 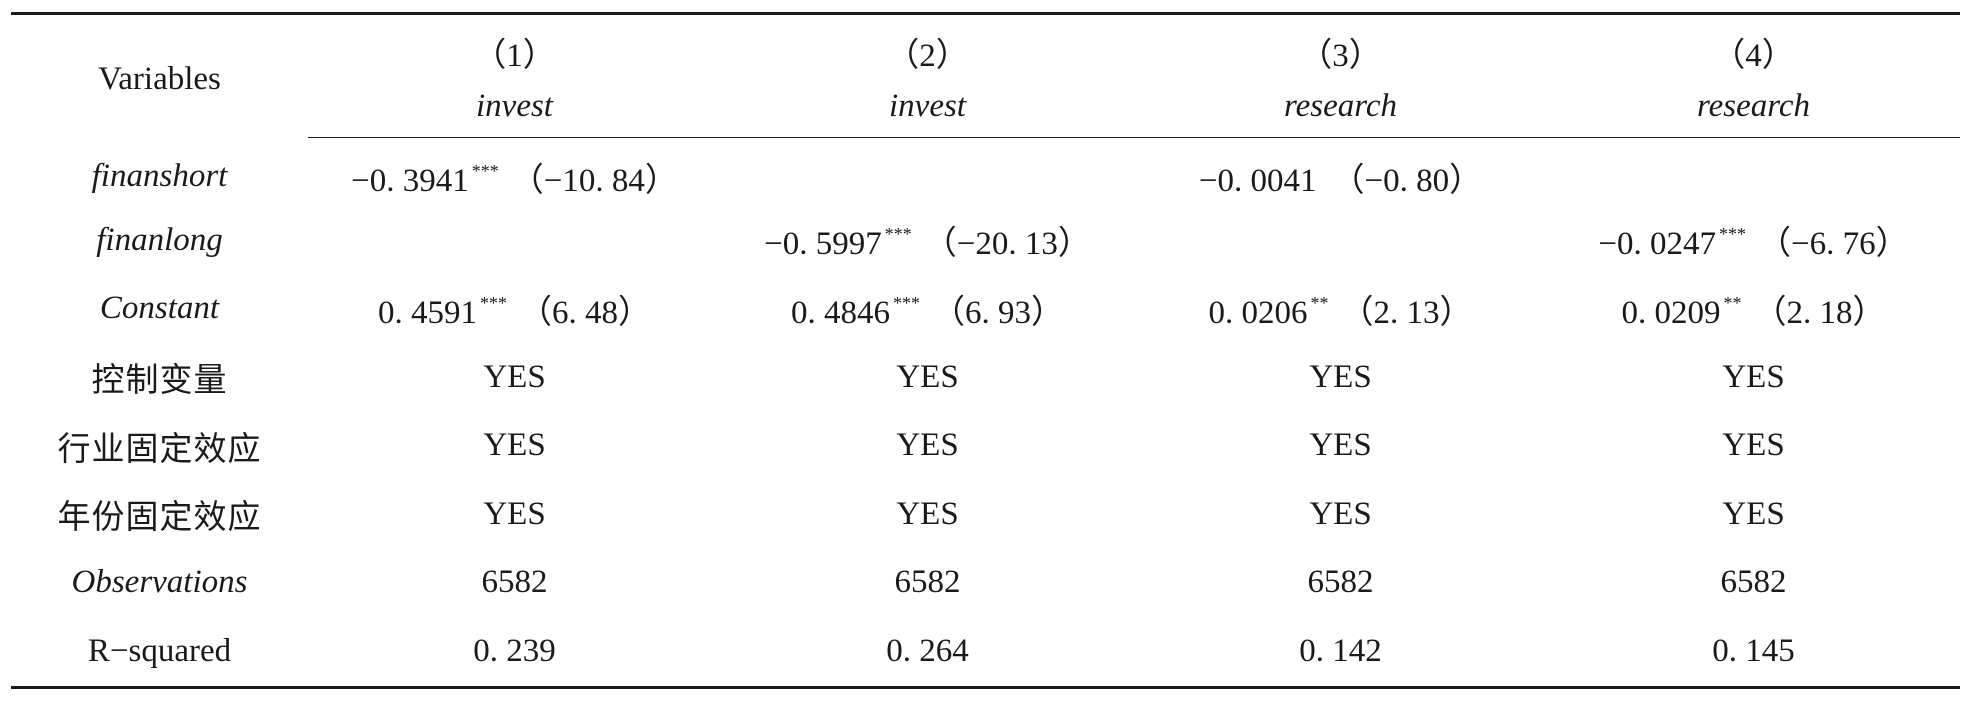 I want to click on coefficient-cell: 0. 0209 ** （2. 18）, so click(x=1753, y=309).